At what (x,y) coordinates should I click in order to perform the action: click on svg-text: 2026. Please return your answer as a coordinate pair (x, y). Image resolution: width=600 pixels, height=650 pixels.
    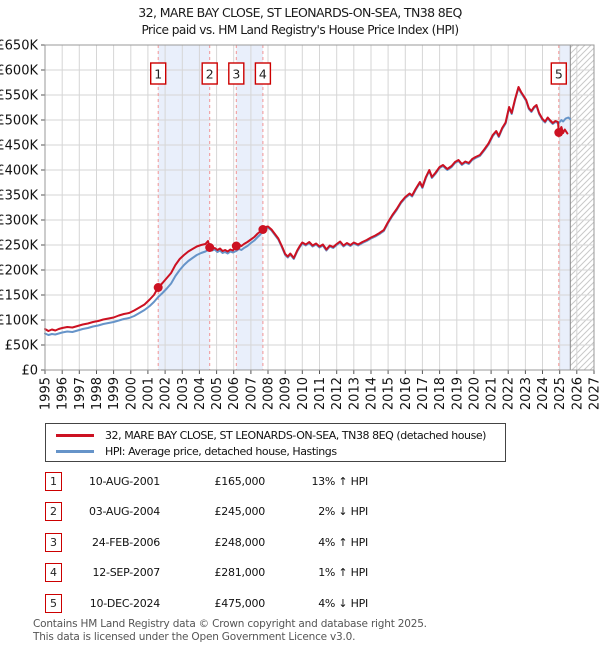
    Looking at the image, I should click on (577, 393).